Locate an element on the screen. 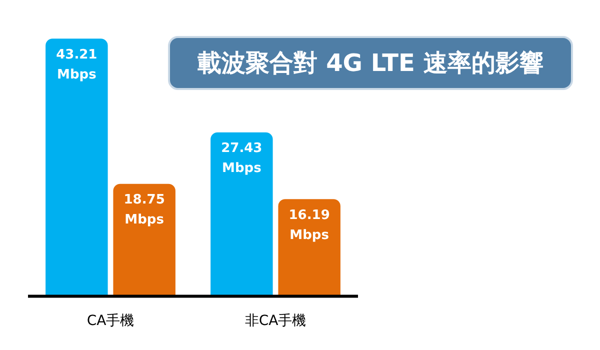 This screenshot has height=350, width=600. data-label: 43.21 Mbps is located at coordinates (77, 65).